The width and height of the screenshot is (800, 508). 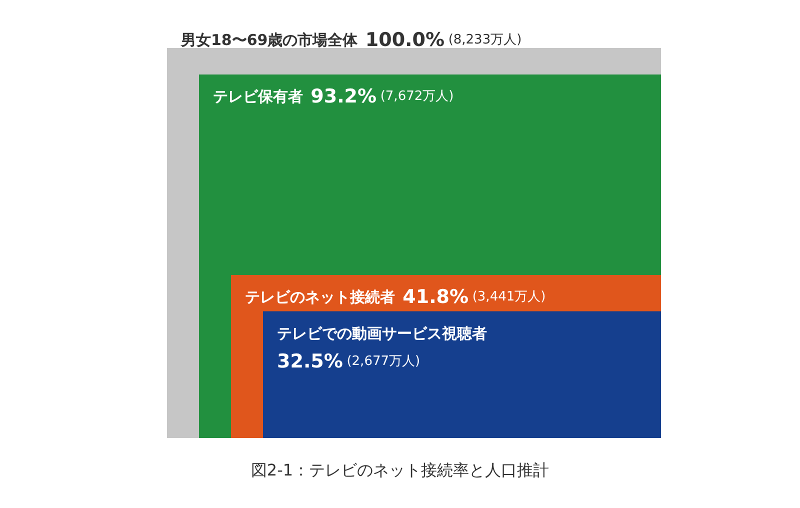 What do you see at coordinates (435, 297) in the screenshot?
I see `data-label: 41.8%` at bounding box center [435, 297].